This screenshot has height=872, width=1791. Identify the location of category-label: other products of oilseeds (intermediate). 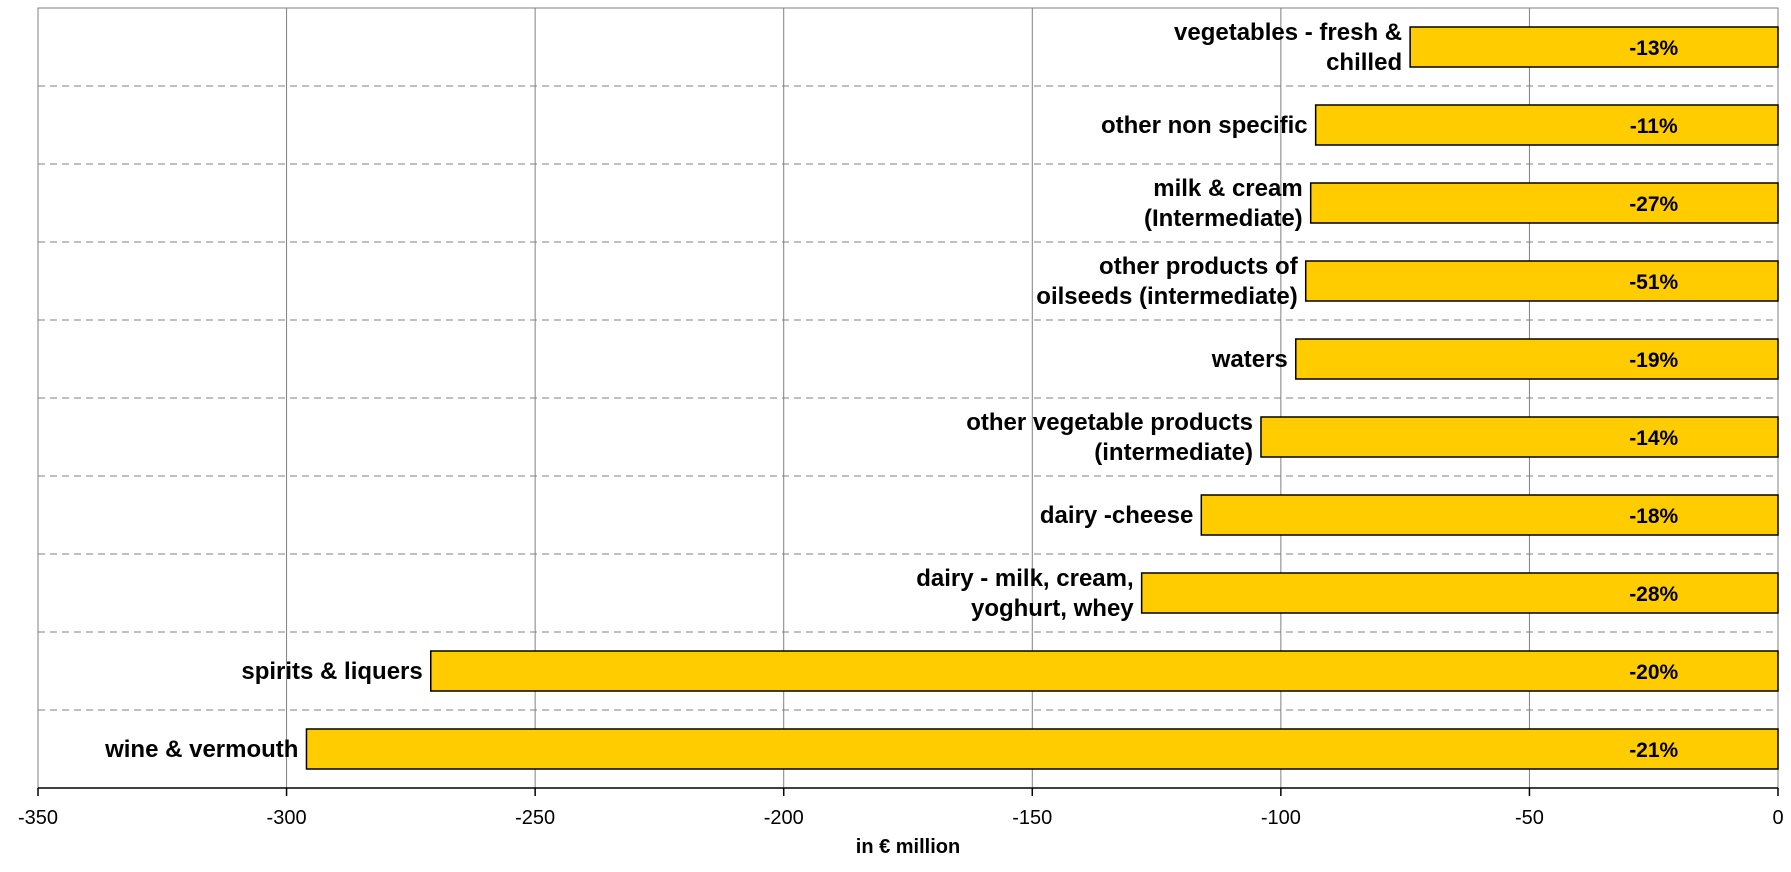
(1167, 281).